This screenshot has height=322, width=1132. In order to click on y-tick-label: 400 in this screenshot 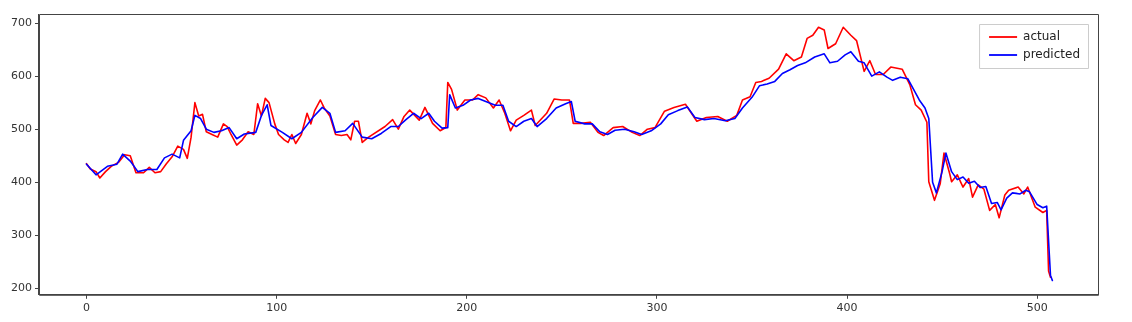, I will do `click(21, 182)`.